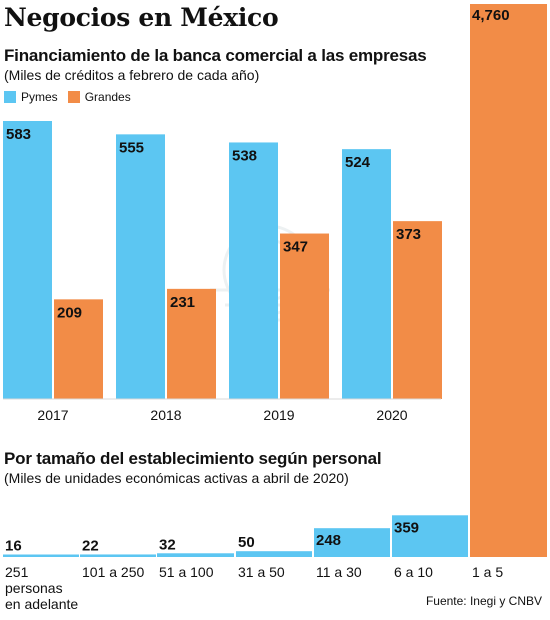  Describe the element at coordinates (417, 310) in the screenshot. I see `bar-grandes-2020` at that location.